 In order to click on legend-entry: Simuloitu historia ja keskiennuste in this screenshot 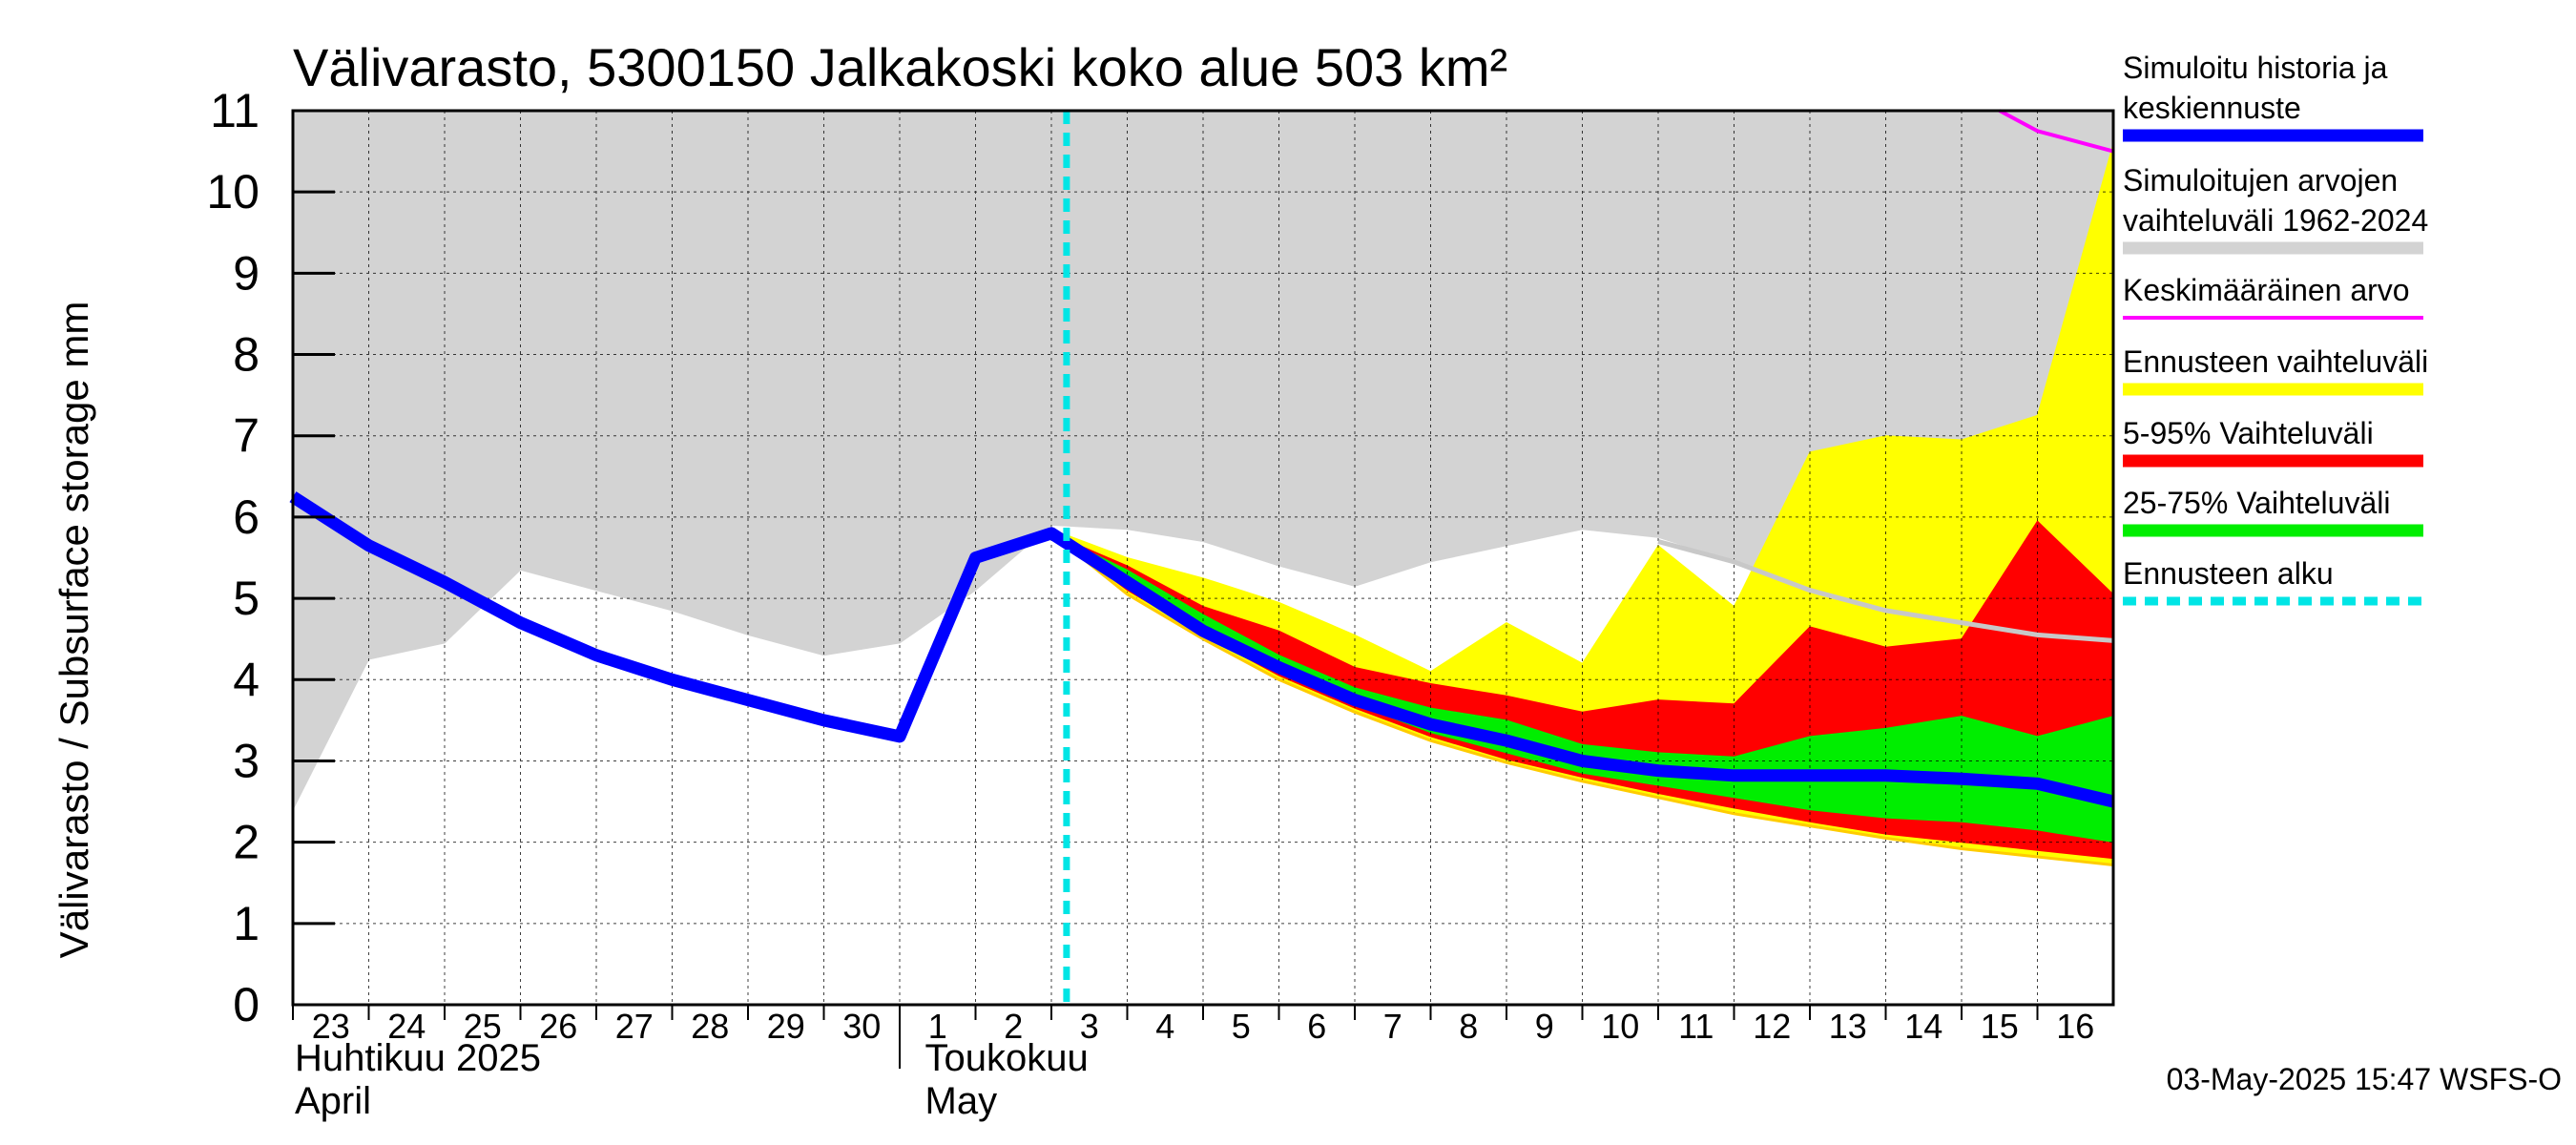, I will do `click(2273, 96)`.